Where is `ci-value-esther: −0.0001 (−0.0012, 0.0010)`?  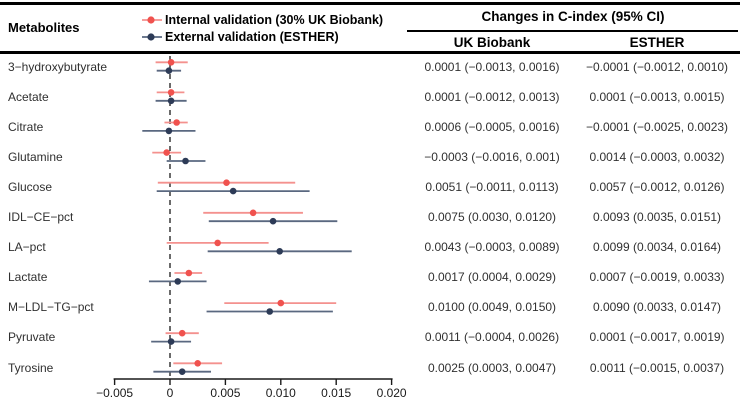 ci-value-esther: −0.0001 (−0.0012, 0.0010) is located at coordinates (657, 66).